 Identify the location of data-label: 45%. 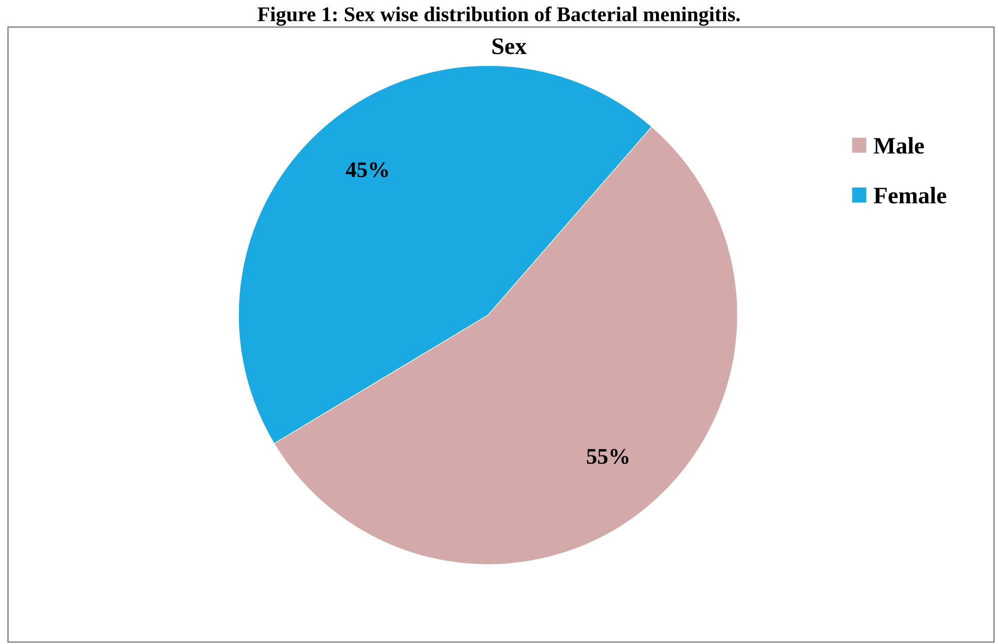
(367, 170).